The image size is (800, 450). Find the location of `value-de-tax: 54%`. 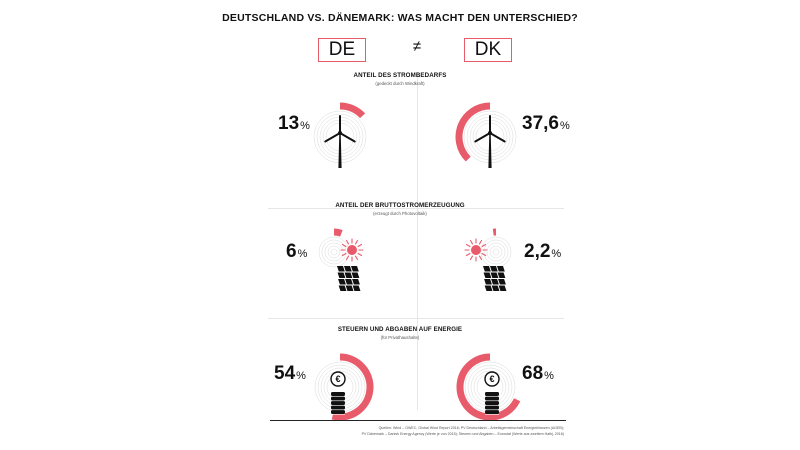

value-de-tax: 54% is located at coordinates (290, 375).